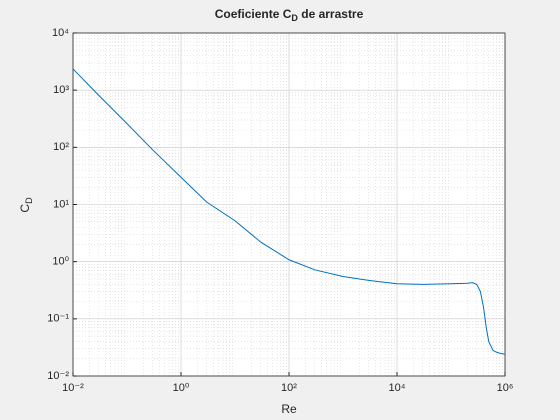 Image resolution: width=560 pixels, height=420 pixels. Describe the element at coordinates (58, 319) in the screenshot. I see `y-tick-label: 10⁻¹` at that location.